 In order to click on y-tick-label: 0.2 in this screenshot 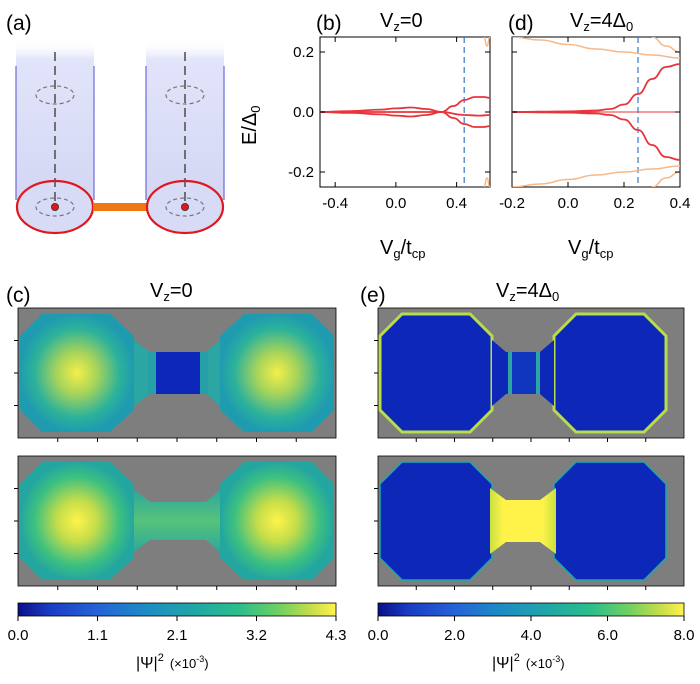, I will do `click(303, 52)`.